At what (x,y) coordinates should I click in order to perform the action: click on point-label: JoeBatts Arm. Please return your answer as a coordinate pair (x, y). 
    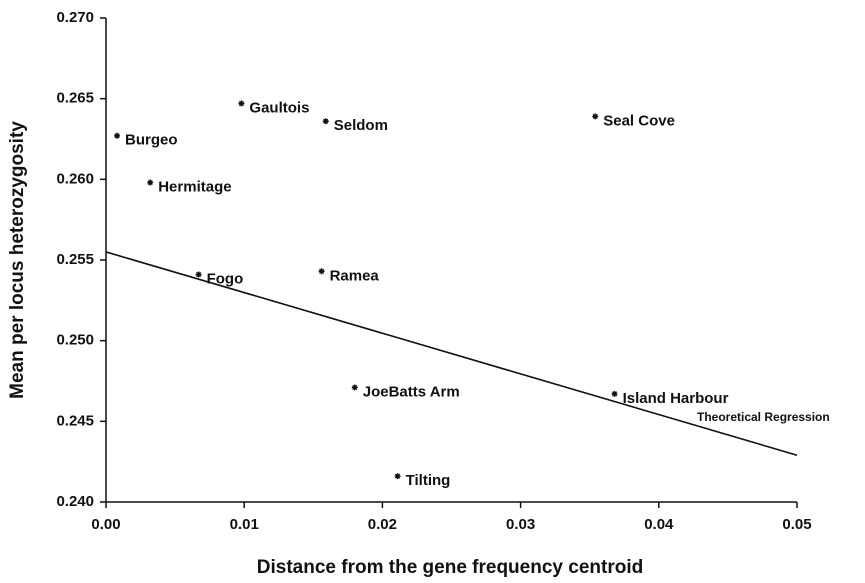
    Looking at the image, I should click on (411, 391).